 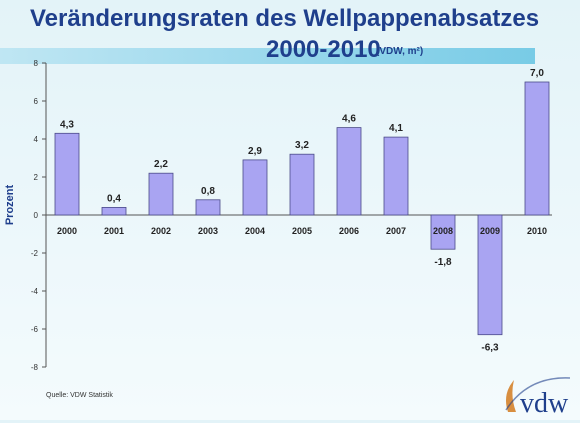 I want to click on vdw-logo: vdw, so click(x=538, y=395).